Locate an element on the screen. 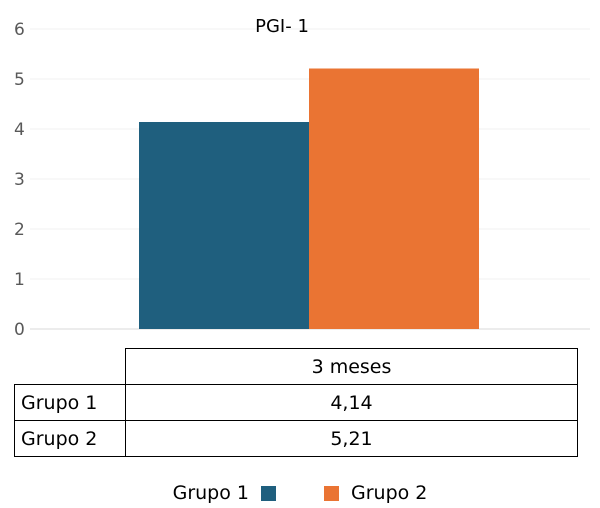  table-category-header: 3 meses is located at coordinates (351, 366).